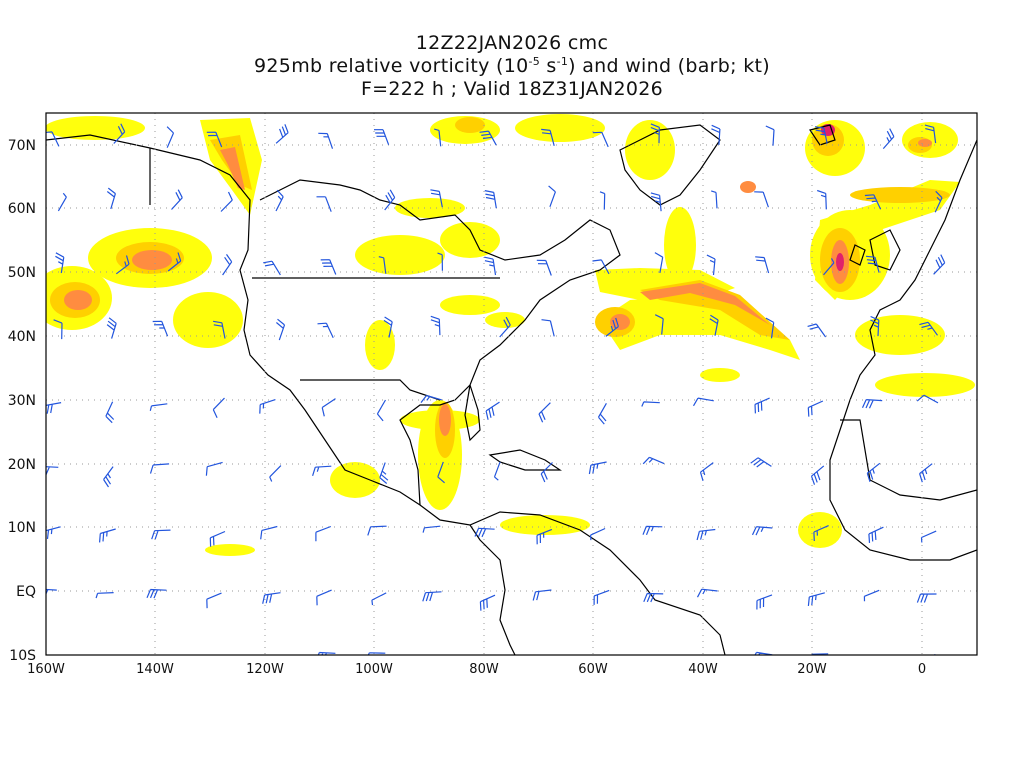  Describe the element at coordinates (812, 669) in the screenshot. I see `x-tick-label: 20W` at that location.